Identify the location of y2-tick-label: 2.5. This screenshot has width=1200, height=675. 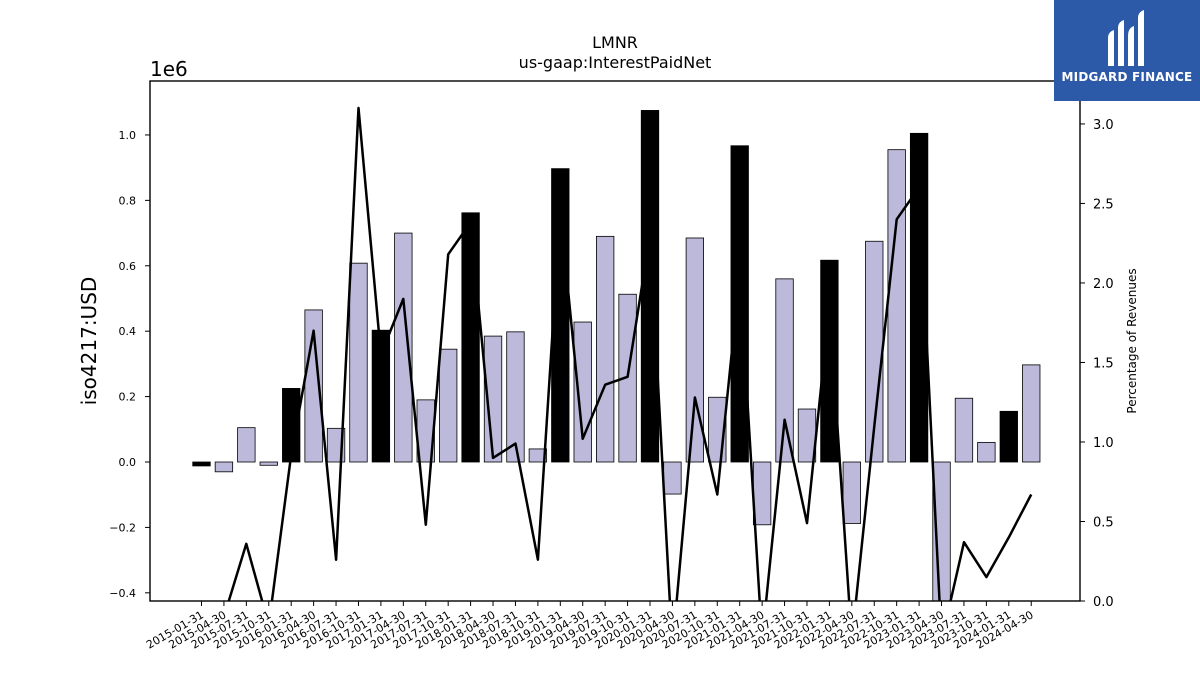
(1103, 204).